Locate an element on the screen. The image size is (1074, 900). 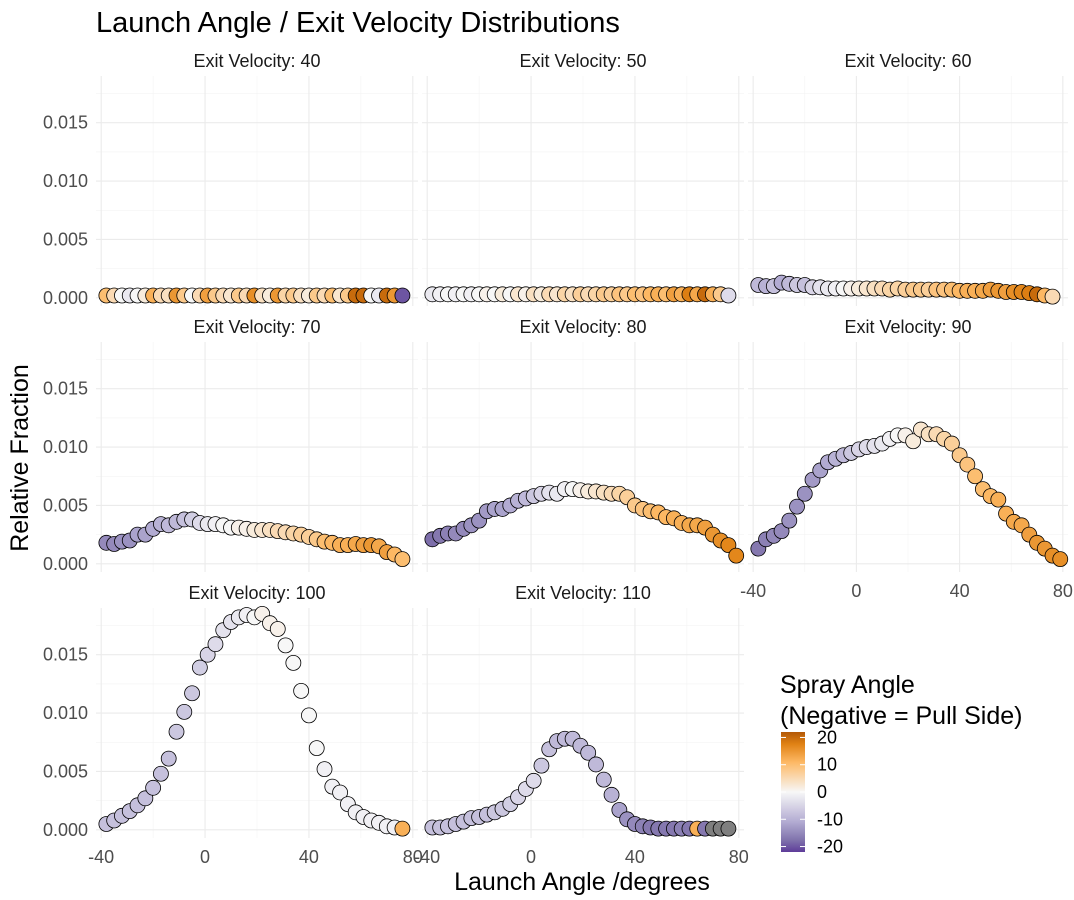
legend-tick-label: -10 is located at coordinates (830, 819).